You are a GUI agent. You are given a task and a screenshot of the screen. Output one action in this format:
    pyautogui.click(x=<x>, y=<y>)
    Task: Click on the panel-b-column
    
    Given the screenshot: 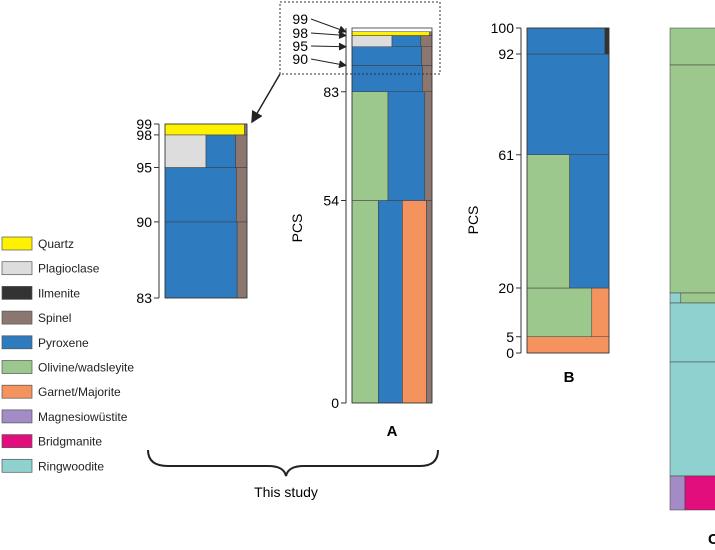 What is the action you would take?
    pyautogui.click(x=568, y=190)
    